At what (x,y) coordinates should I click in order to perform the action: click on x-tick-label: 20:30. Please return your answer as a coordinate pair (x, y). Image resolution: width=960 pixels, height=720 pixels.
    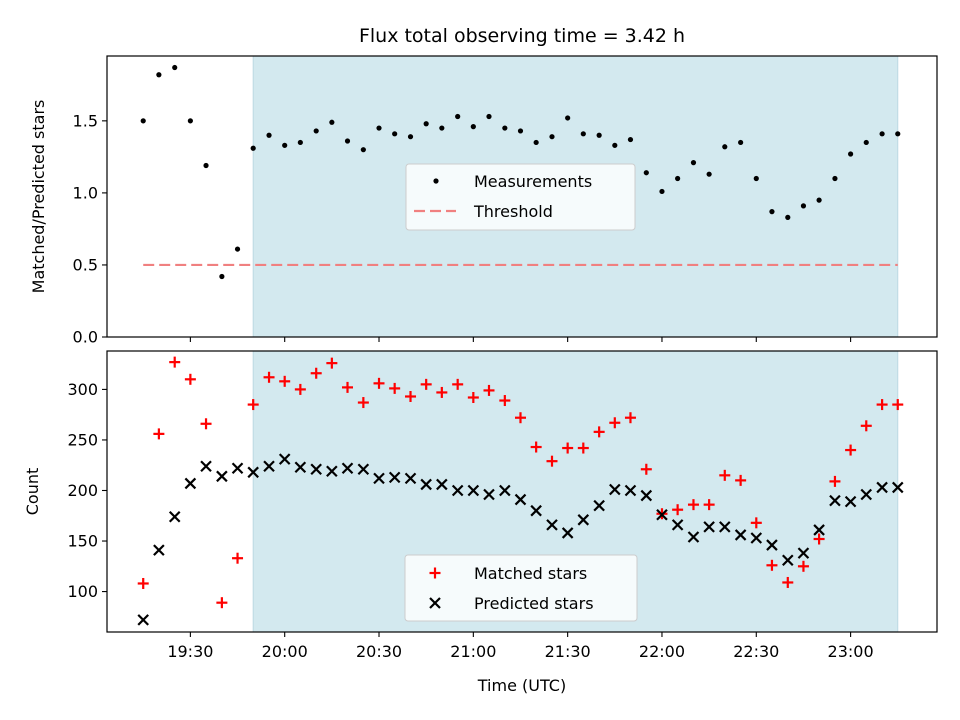
    Looking at the image, I should click on (379, 651).